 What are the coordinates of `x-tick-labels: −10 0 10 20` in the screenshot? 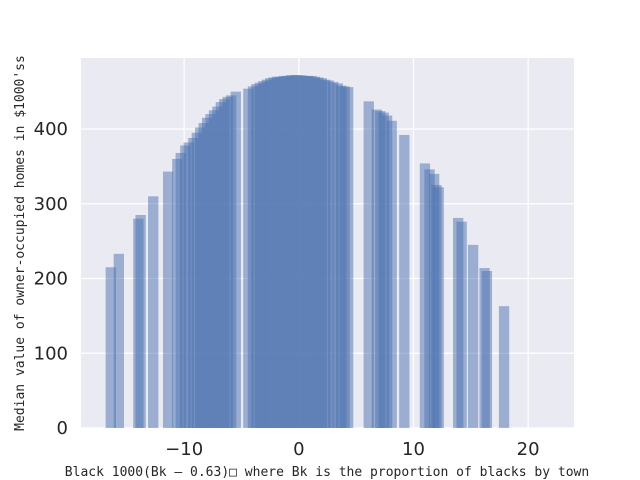 It's located at (352, 449).